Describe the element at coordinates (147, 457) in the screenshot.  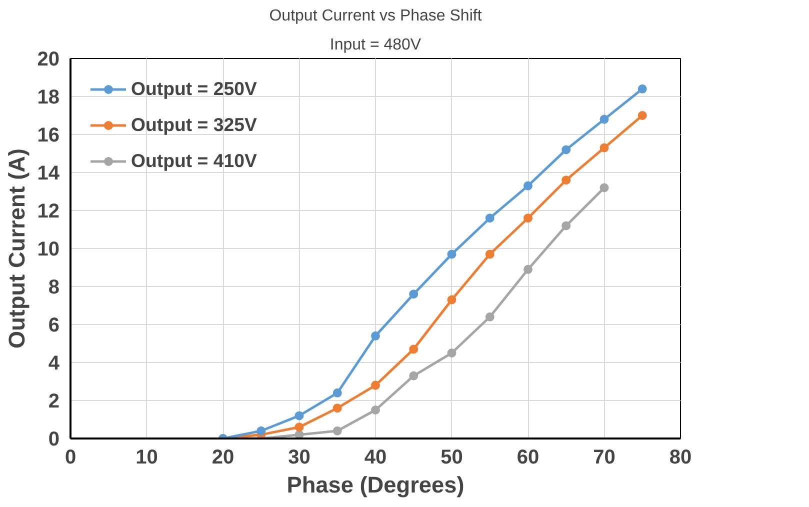
I see `x-tick-label: 10` at that location.